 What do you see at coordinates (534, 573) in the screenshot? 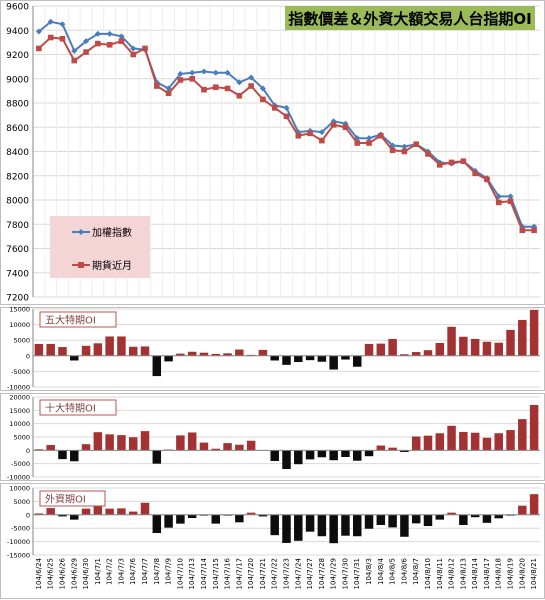
I see `x-tick-label: 104/8/21` at bounding box center [534, 573].